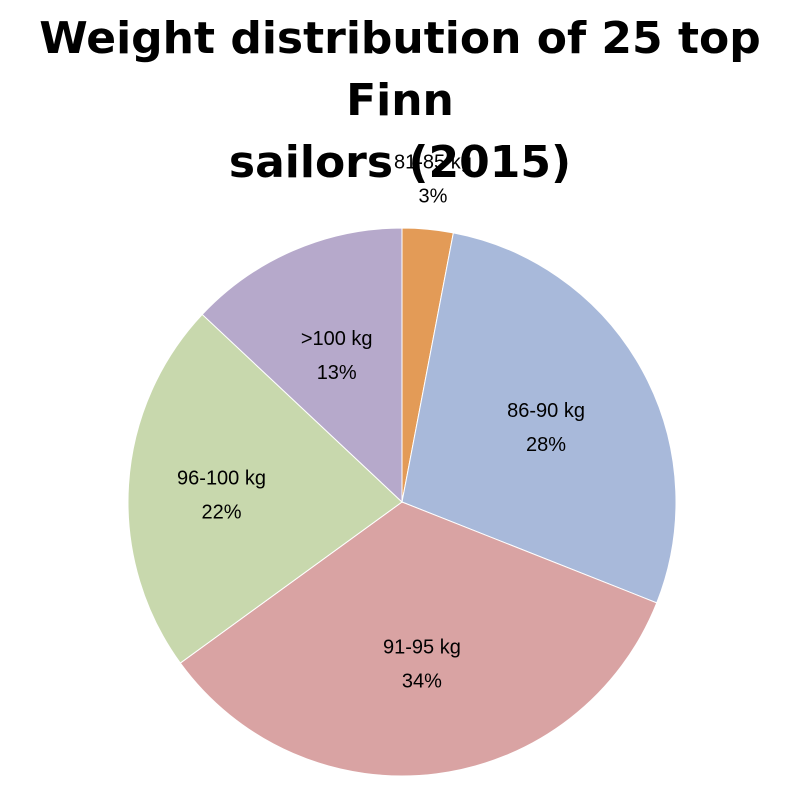  I want to click on slice-label: 96-100 kg 22%, so click(221, 496).